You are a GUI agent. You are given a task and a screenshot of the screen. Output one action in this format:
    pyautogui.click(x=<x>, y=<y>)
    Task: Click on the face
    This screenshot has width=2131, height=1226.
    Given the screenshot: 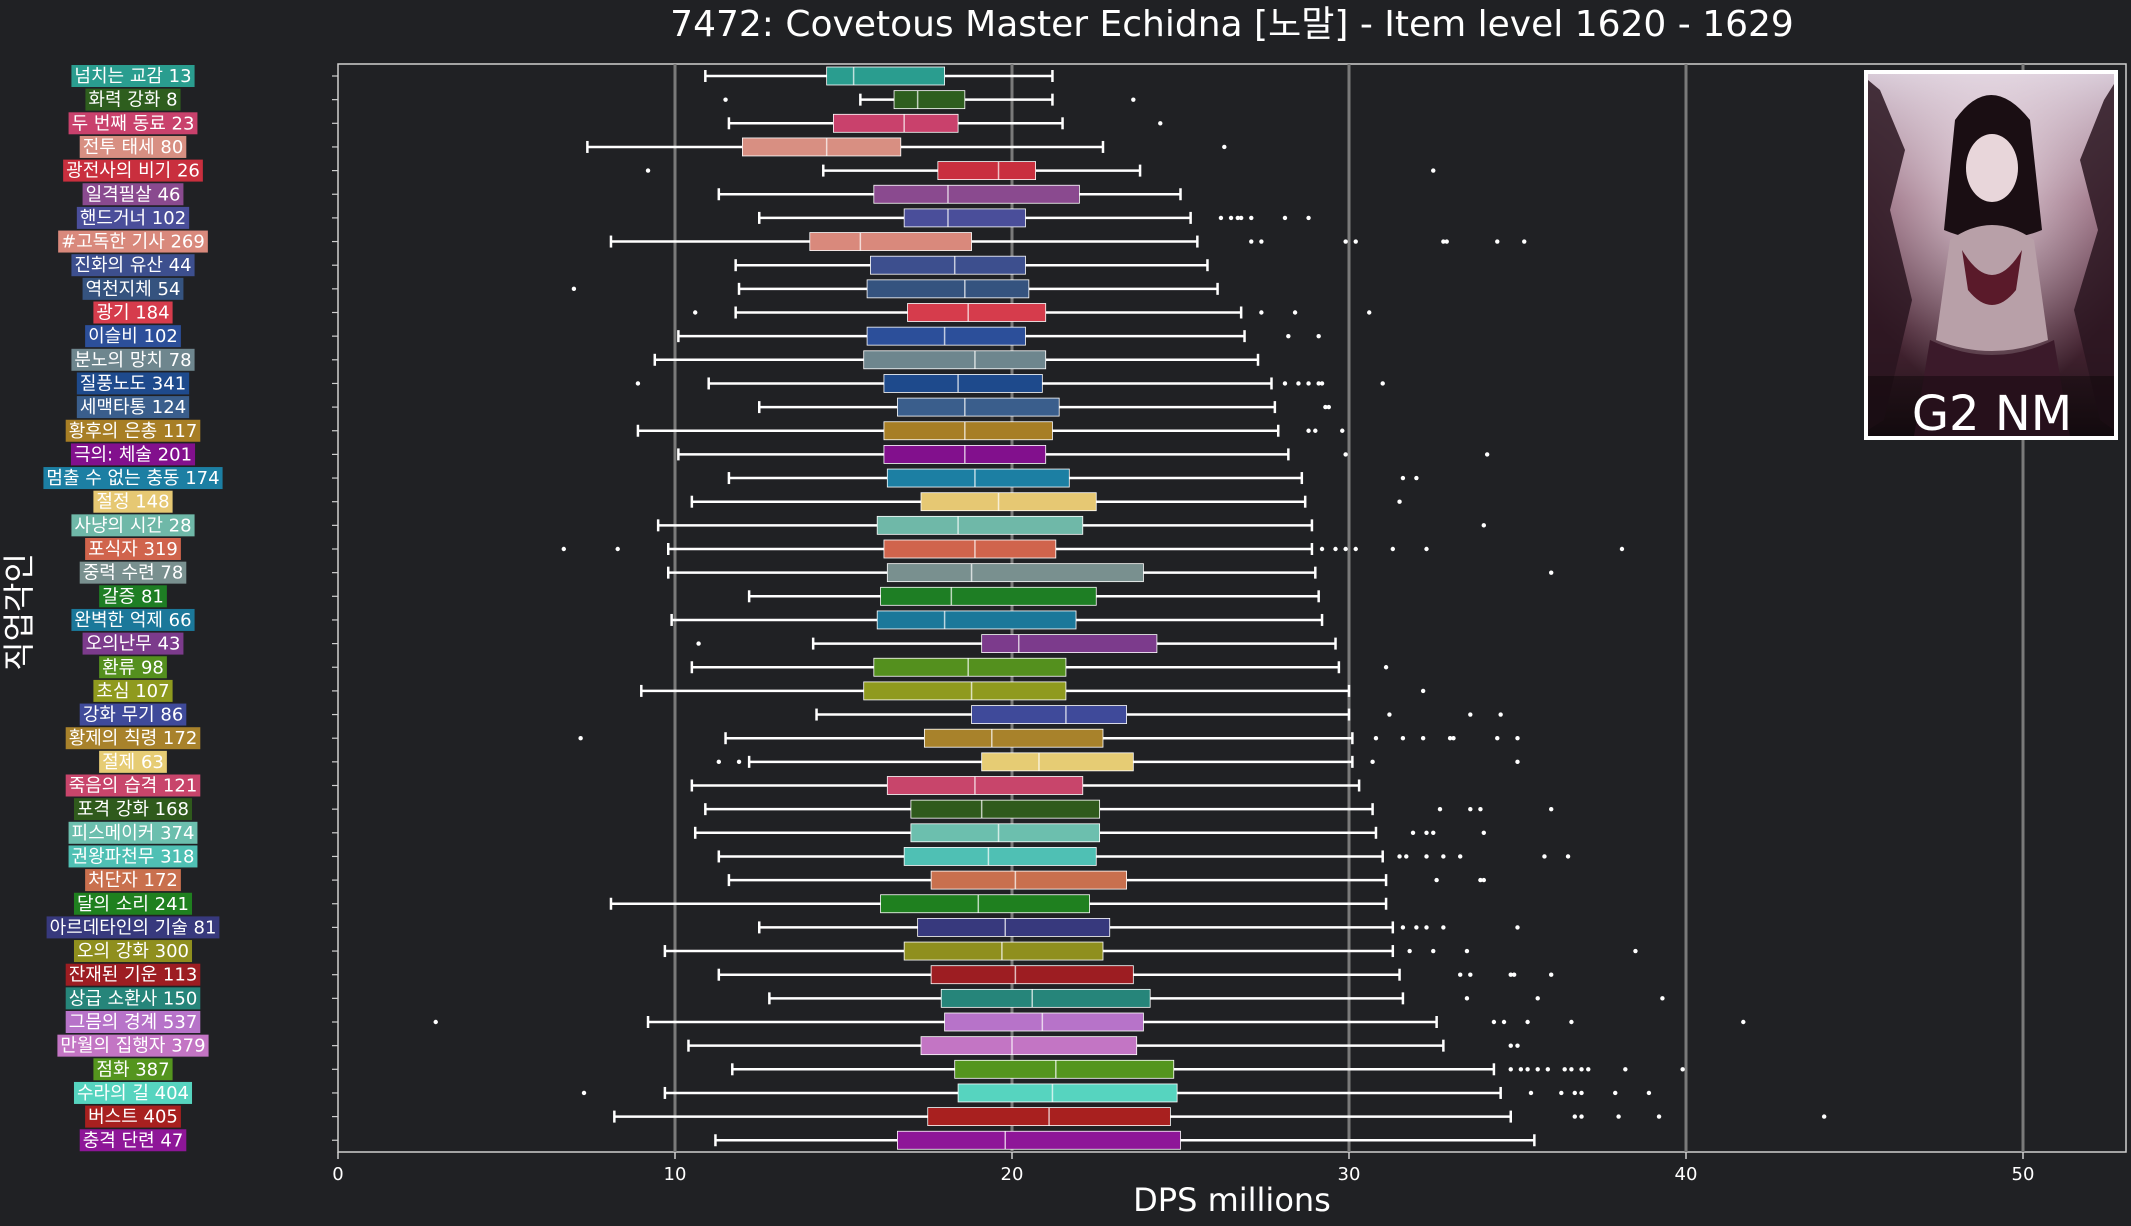 What is the action you would take?
    pyautogui.click(x=1992, y=168)
    